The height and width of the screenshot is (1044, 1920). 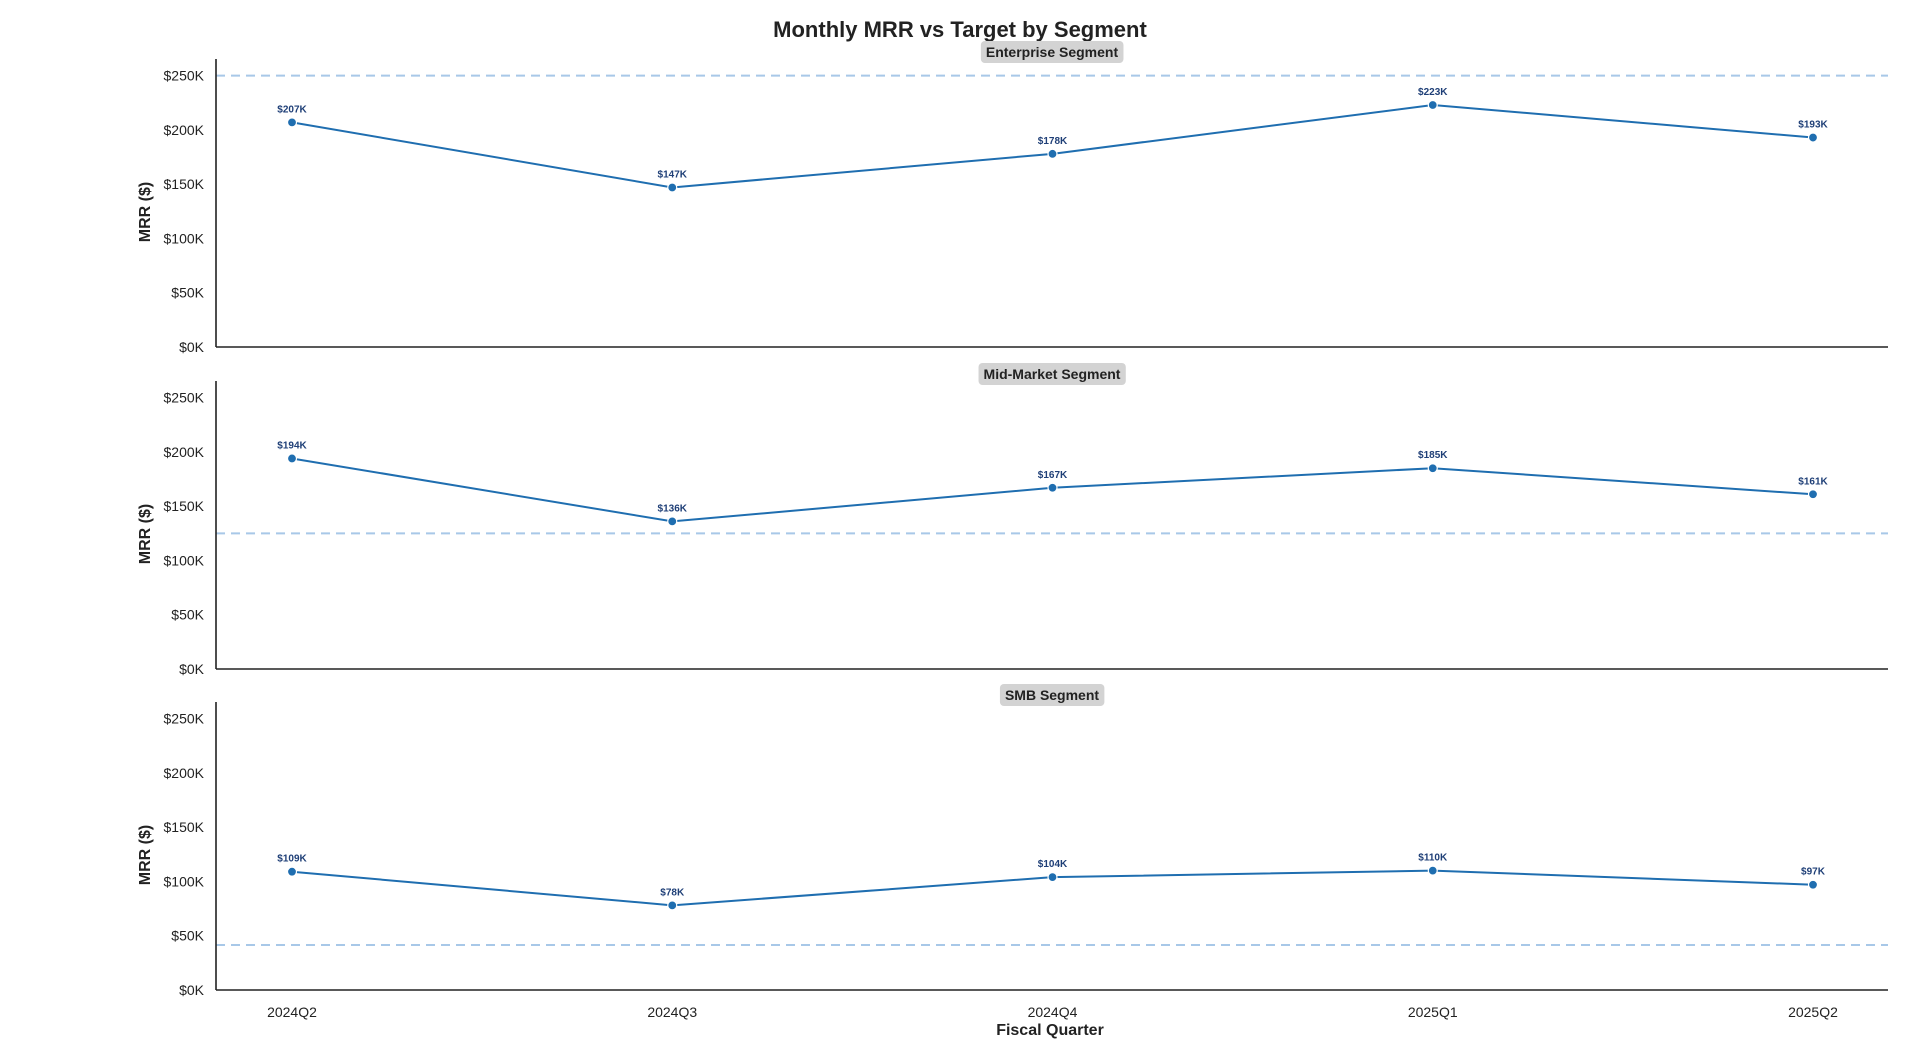 What do you see at coordinates (1813, 1012) in the screenshot?
I see `x-tick-label: 2025Q2` at bounding box center [1813, 1012].